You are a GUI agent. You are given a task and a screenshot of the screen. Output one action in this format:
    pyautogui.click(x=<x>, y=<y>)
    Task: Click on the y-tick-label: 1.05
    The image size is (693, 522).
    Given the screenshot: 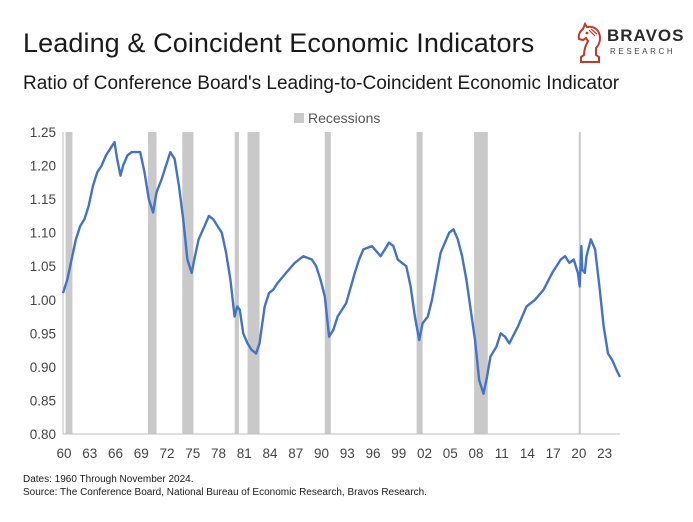 What is the action you would take?
    pyautogui.click(x=43, y=266)
    